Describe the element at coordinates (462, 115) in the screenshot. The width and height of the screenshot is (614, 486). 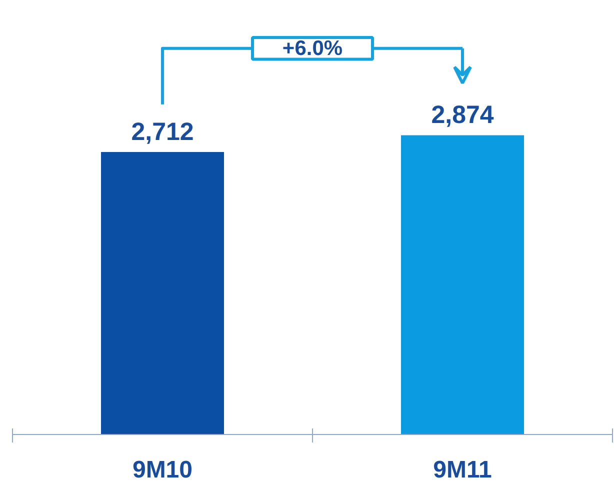
I see `data-label: 2,874` at that location.